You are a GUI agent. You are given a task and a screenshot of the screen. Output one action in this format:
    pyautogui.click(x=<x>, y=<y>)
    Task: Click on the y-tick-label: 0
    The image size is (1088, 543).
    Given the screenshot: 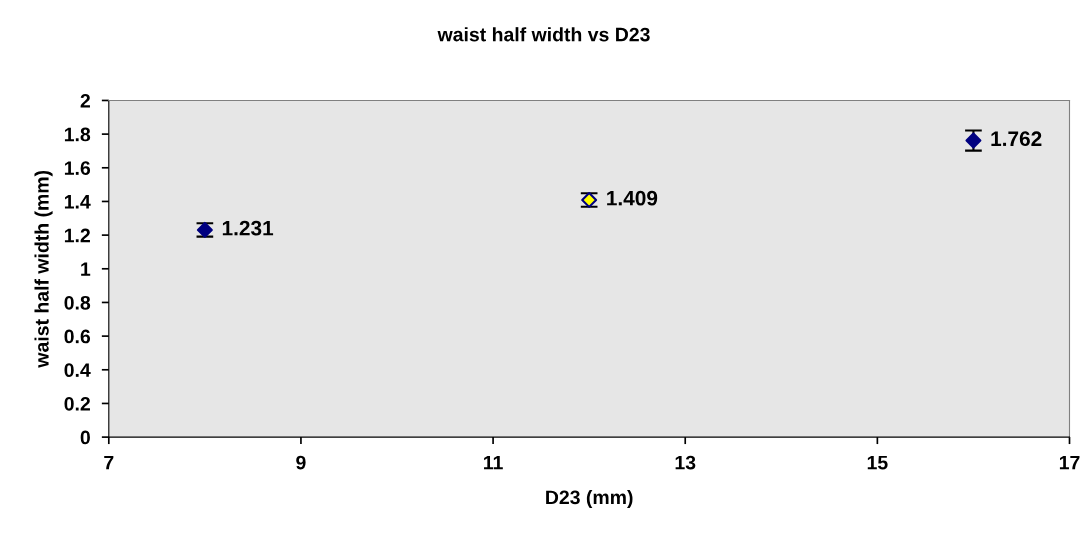 What is the action you would take?
    pyautogui.click(x=85, y=437)
    